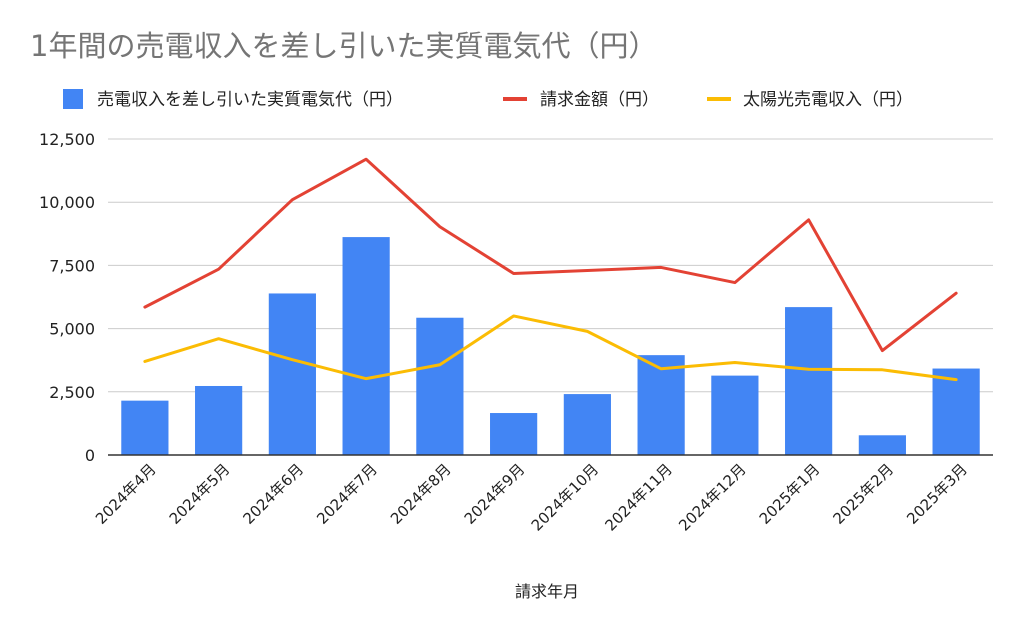 The height and width of the screenshot is (633, 1024). Describe the element at coordinates (599, 100) in the screenshot. I see `legend-label-billing-line: 請求金額（円）` at that location.